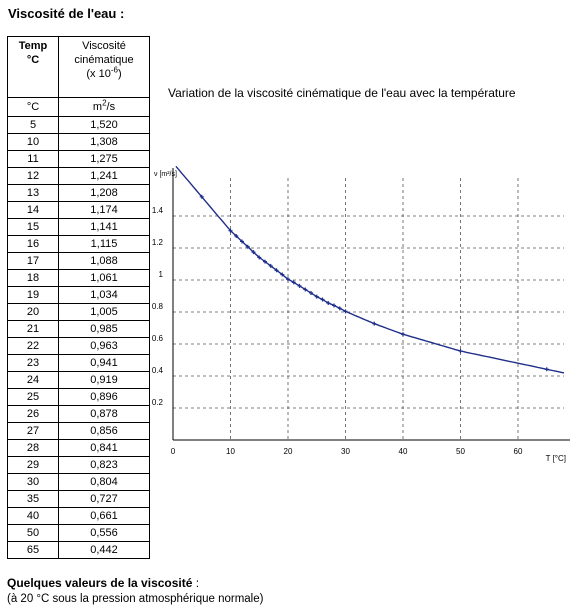  Describe the element at coordinates (78, 448) in the screenshot. I see `table-row: 28 0,841` at that location.